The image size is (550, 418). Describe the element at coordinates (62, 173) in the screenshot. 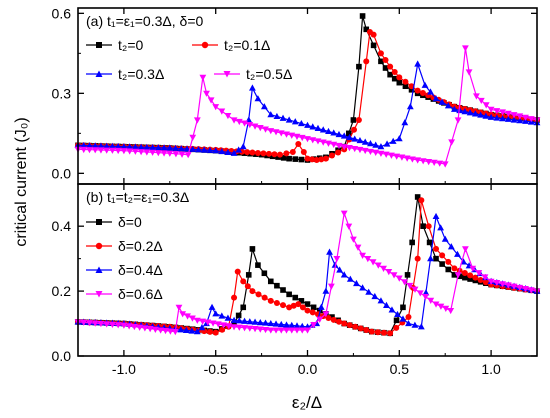

I see `ytick-label-a-0: 0.0` at that location.